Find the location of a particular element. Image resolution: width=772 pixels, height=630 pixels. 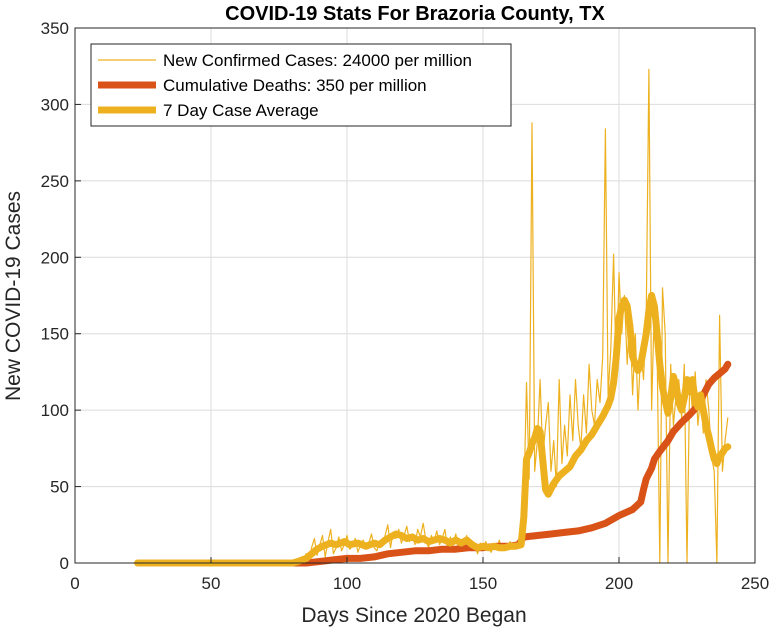

x-axis-label: Days Since 2020 Began is located at coordinates (413, 615).